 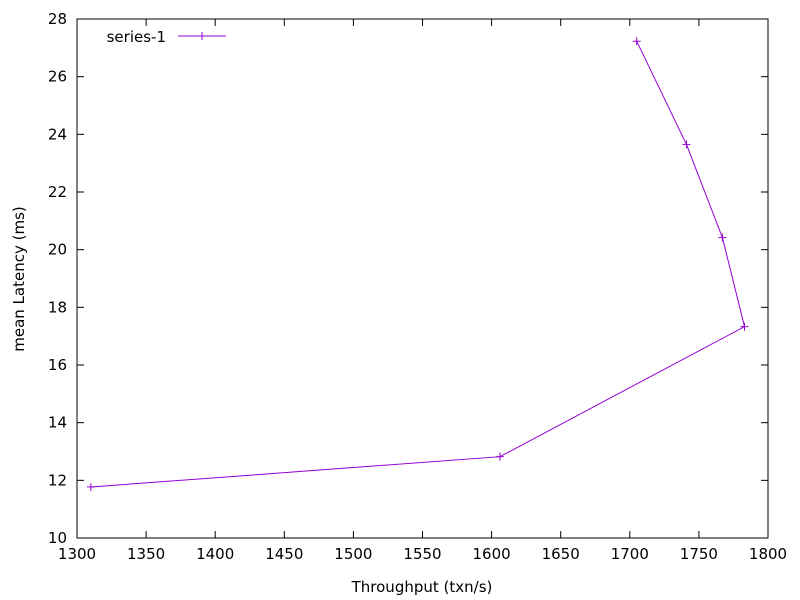 What do you see at coordinates (57, 480) in the screenshot?
I see `y-tick-label: 12` at bounding box center [57, 480].